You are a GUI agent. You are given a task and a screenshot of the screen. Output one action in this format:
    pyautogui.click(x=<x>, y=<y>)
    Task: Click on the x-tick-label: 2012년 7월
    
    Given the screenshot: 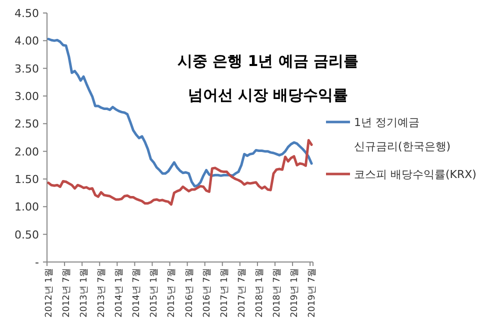 What is the action you would take?
    pyautogui.click(x=67, y=293)
    